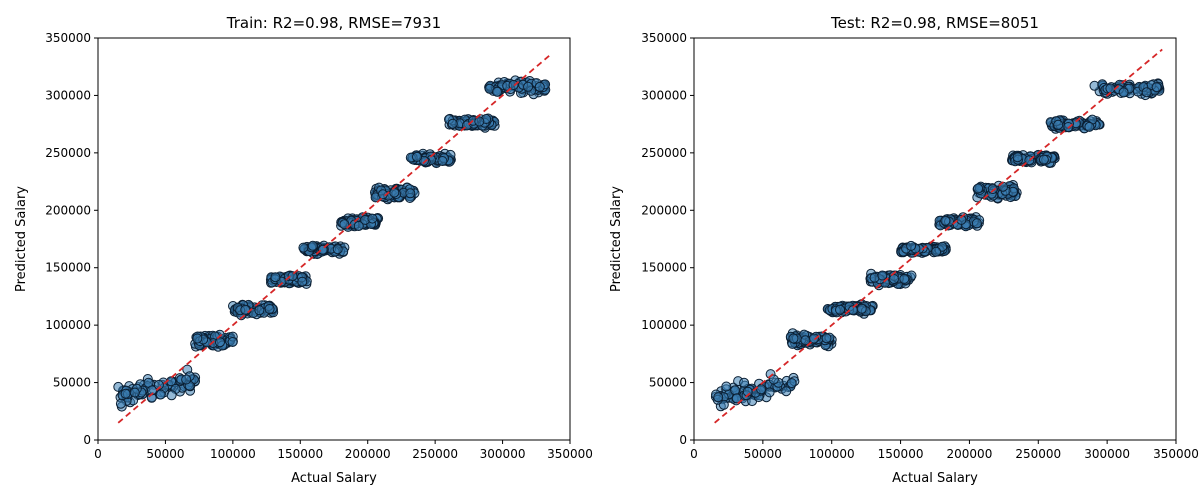 Image resolution: width=1200 pixels, height=500 pixels. I want to click on train-y-axis-label: Predicted Salary, so click(21, 239).